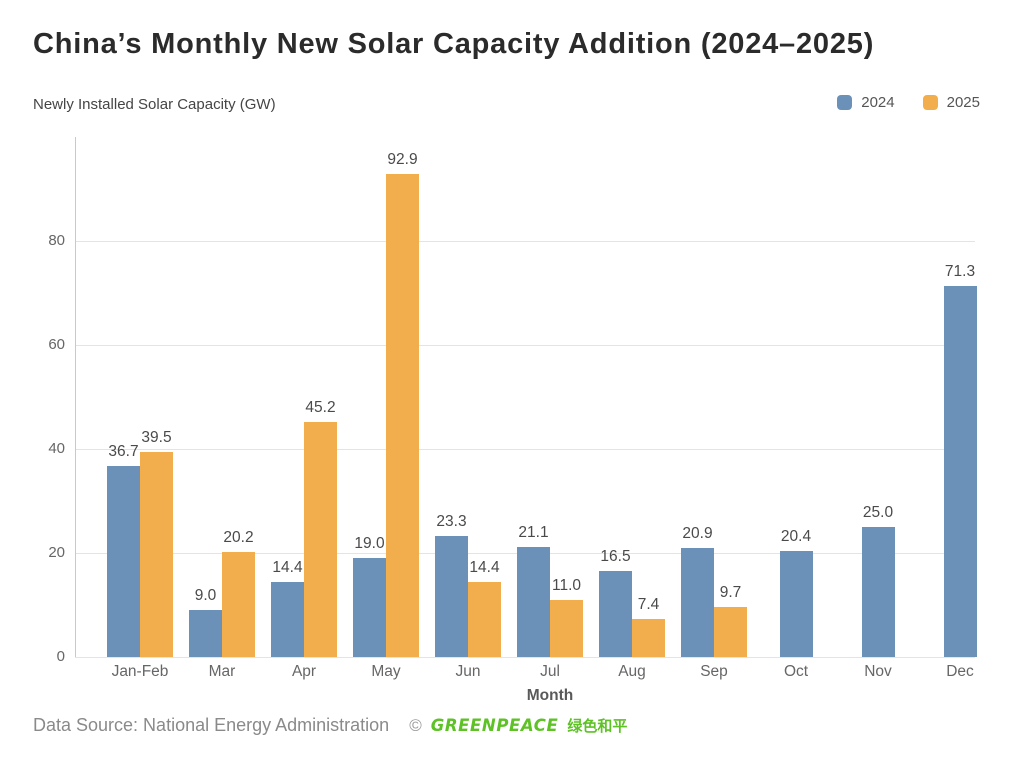 The height and width of the screenshot is (768, 1024). I want to click on bar-value-label-2025-May: 92.9, so click(402, 159).